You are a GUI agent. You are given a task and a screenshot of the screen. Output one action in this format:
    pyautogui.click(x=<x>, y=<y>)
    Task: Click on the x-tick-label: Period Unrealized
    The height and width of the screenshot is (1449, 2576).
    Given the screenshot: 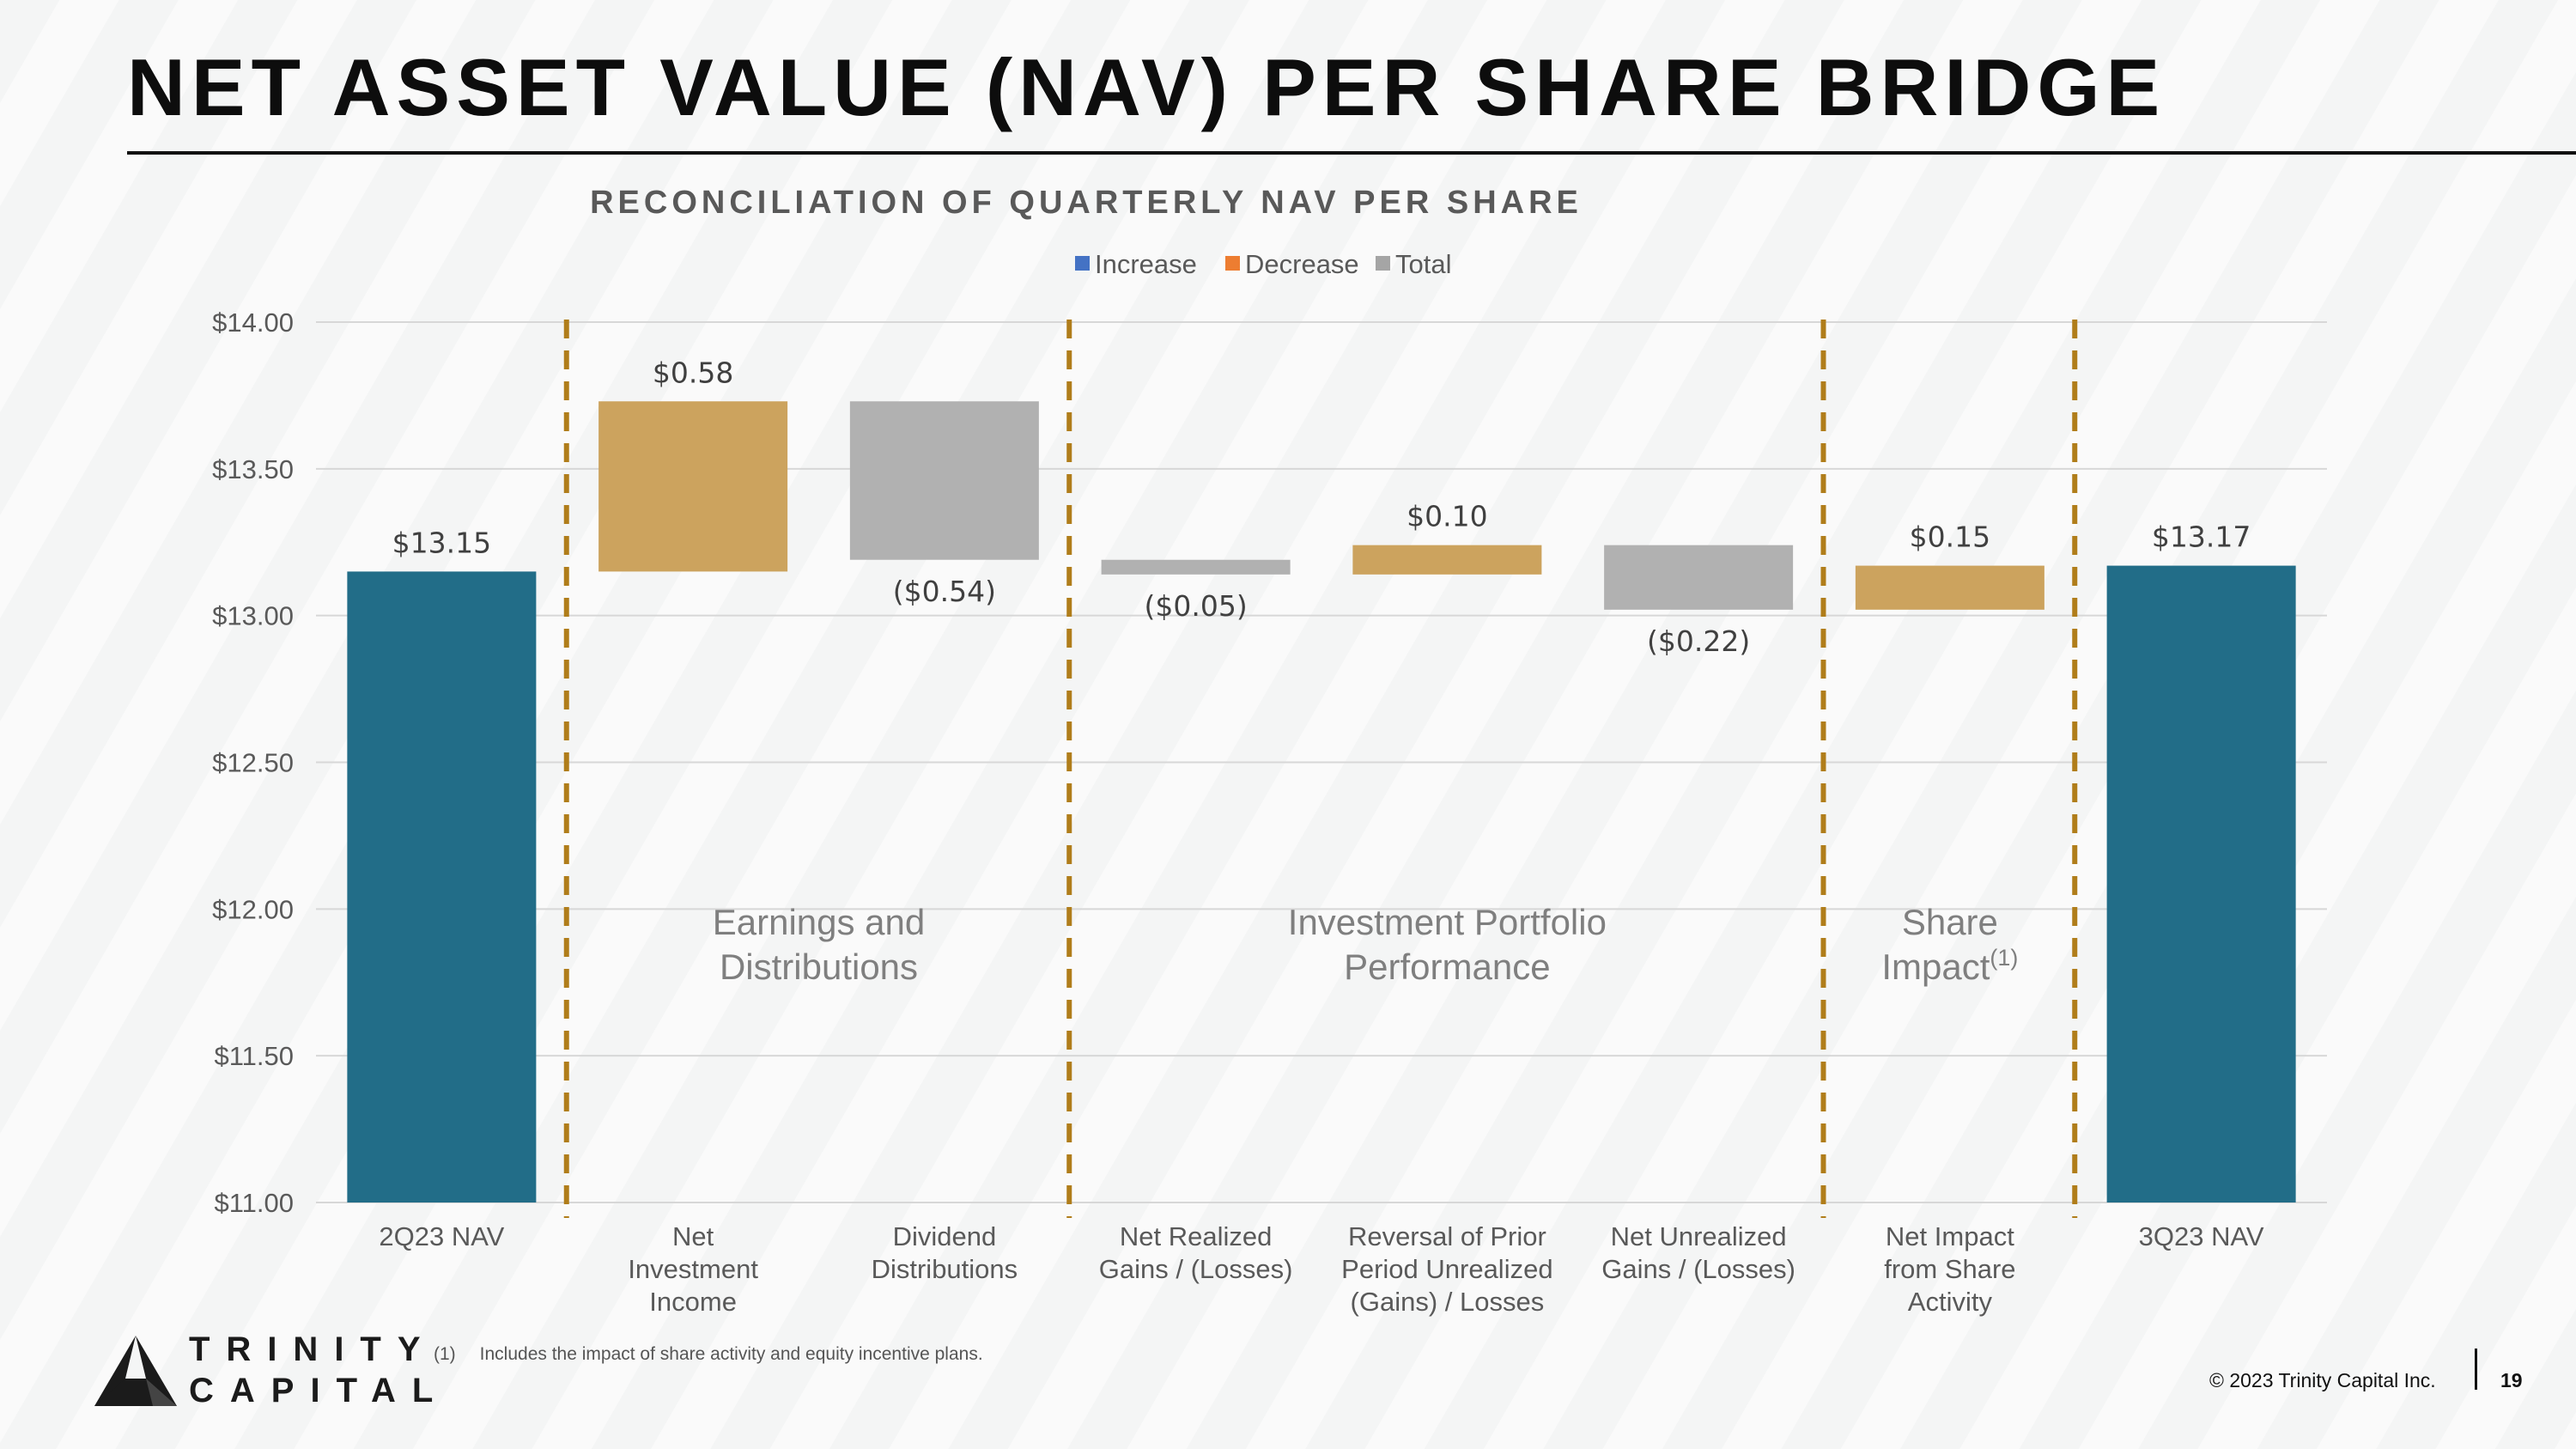 What is the action you would take?
    pyautogui.click(x=1447, y=1269)
    